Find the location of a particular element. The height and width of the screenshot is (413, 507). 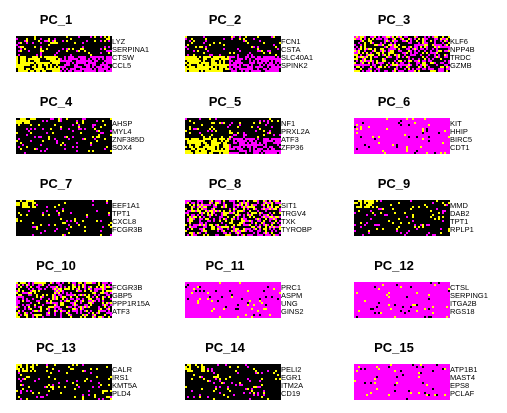

pc-panel: PC_1 LYZ SERPINA1 CTSW CCL5 is located at coordinates (84, 41).